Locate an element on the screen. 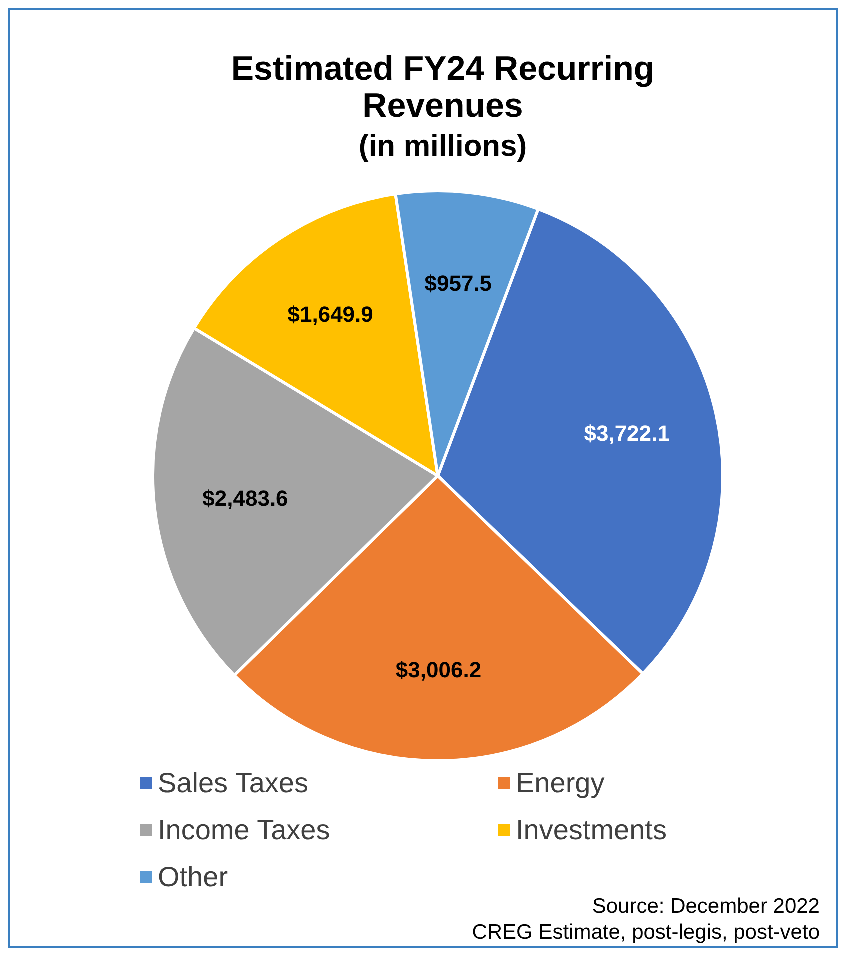  legend-label: Investments is located at coordinates (591, 830).